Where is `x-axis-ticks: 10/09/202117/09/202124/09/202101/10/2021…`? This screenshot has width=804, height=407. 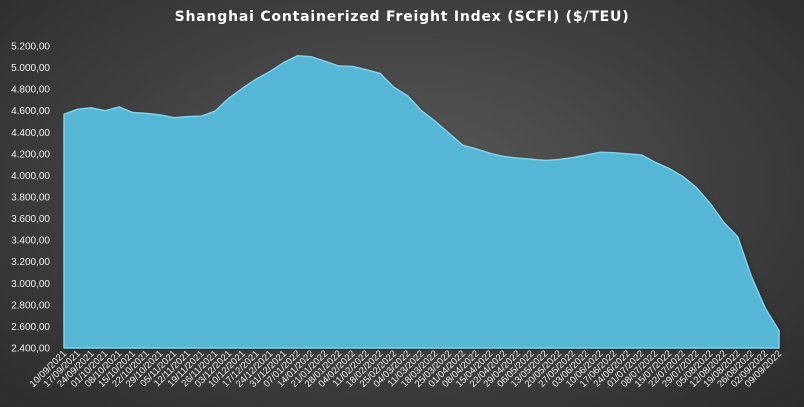
x-axis-ticks: 10/09/202117/09/202124/09/202101/10/2021… is located at coordinates (406, 368).